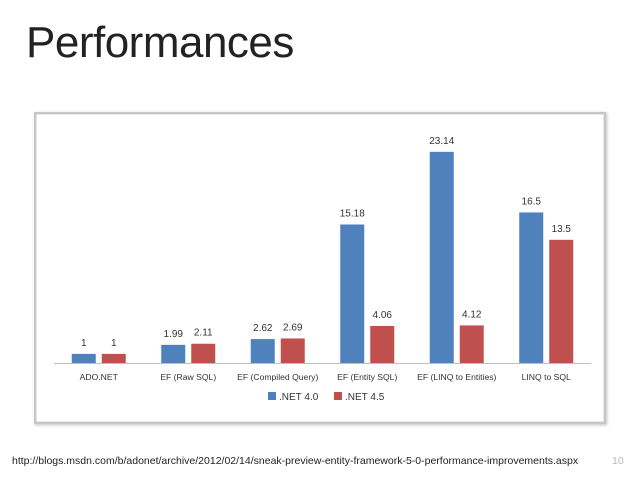 This screenshot has height=478, width=638. Describe the element at coordinates (99, 377) in the screenshot. I see `x-tick-label: ADO.NET` at that location.